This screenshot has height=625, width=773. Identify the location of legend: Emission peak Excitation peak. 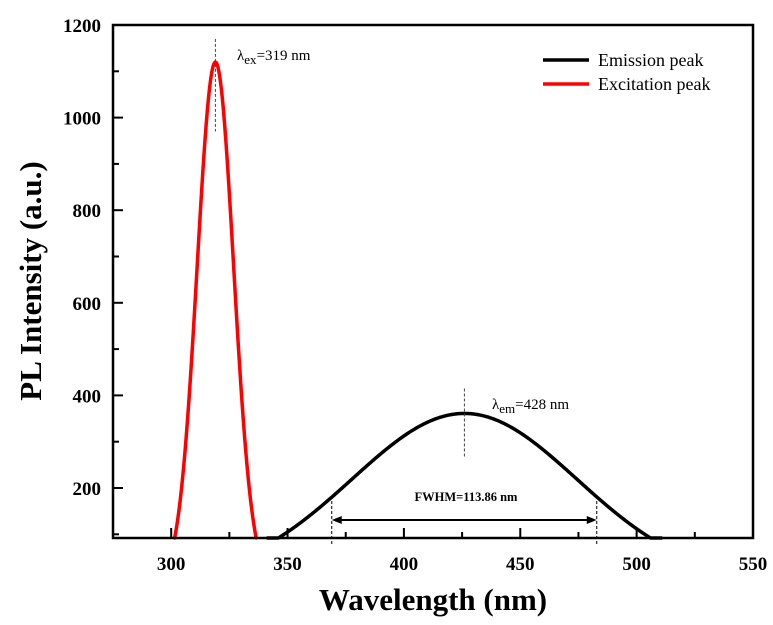
(626, 72).